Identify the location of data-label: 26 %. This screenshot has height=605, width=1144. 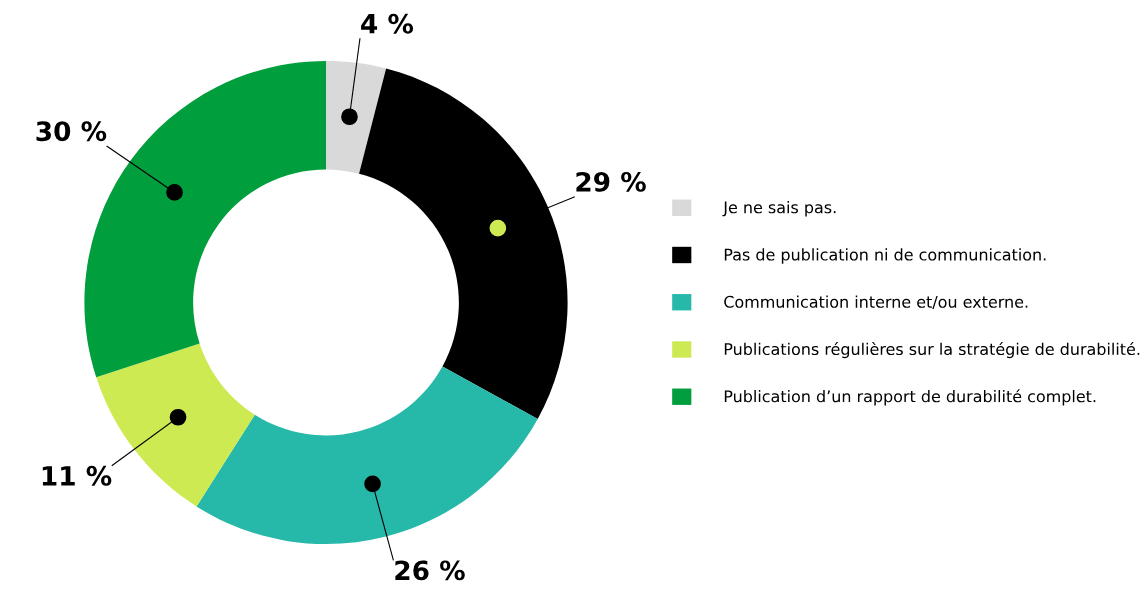
(430, 570).